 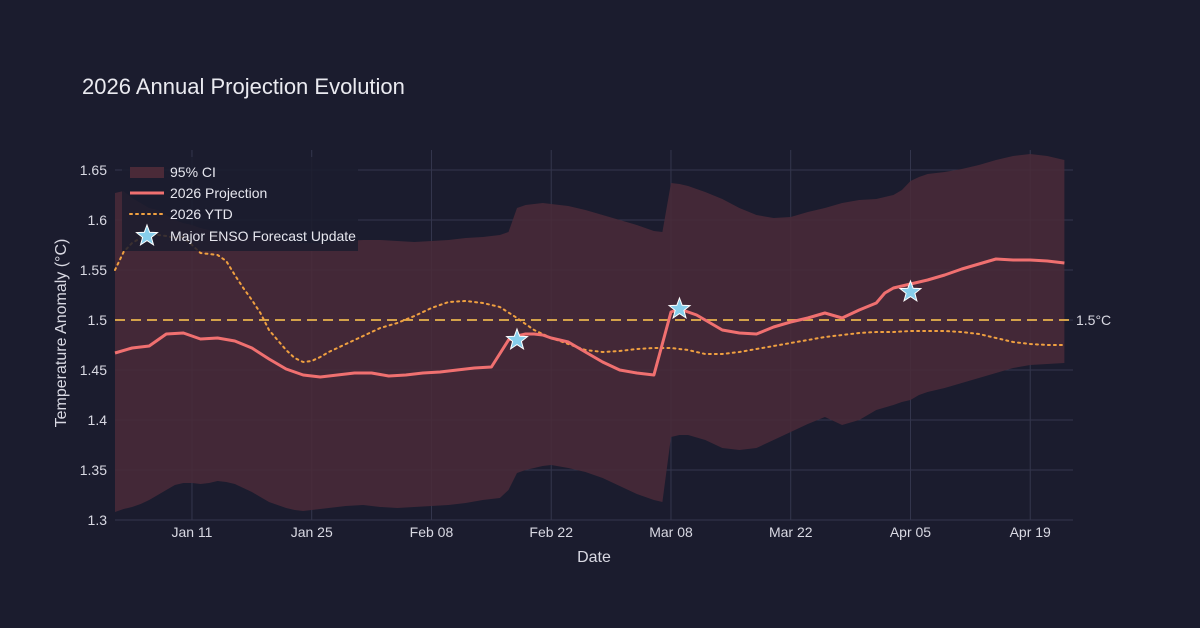 I want to click on x-tick-label: Jan 25, so click(x=312, y=532).